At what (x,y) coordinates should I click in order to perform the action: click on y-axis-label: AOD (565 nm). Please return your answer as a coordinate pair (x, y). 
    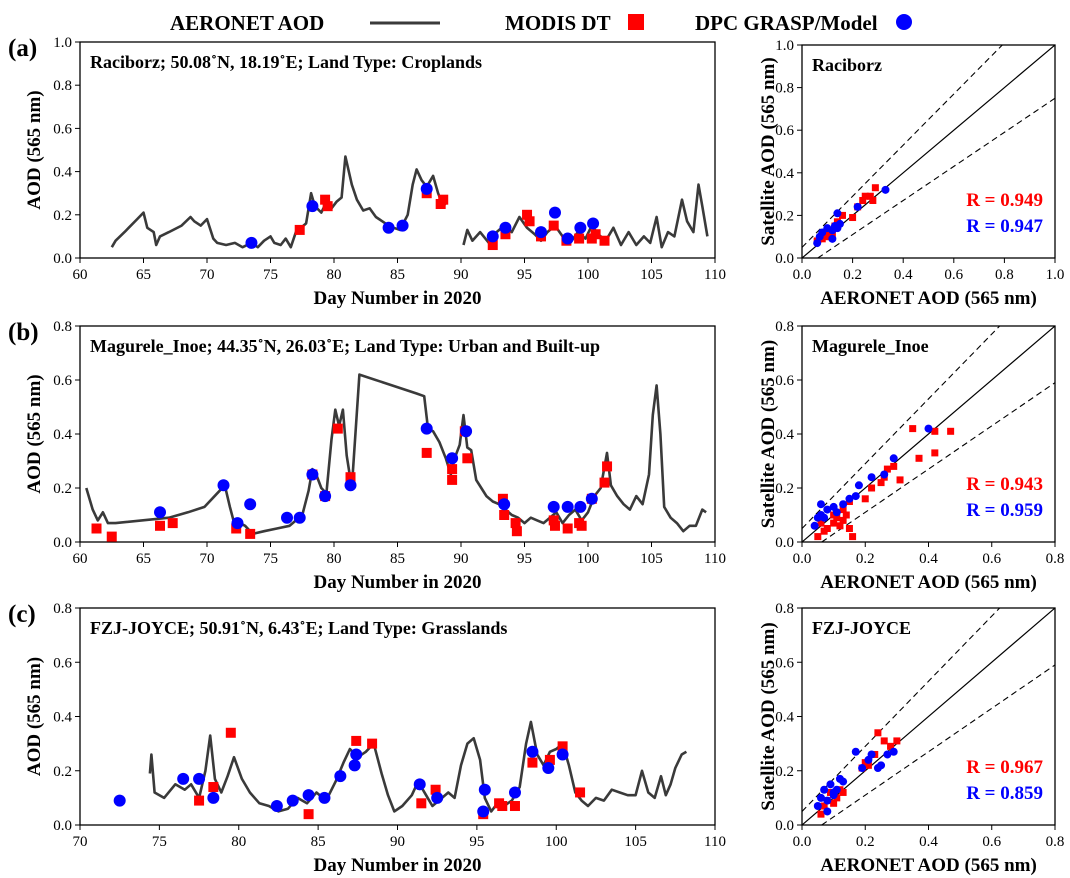
    Looking at the image, I should click on (34, 433).